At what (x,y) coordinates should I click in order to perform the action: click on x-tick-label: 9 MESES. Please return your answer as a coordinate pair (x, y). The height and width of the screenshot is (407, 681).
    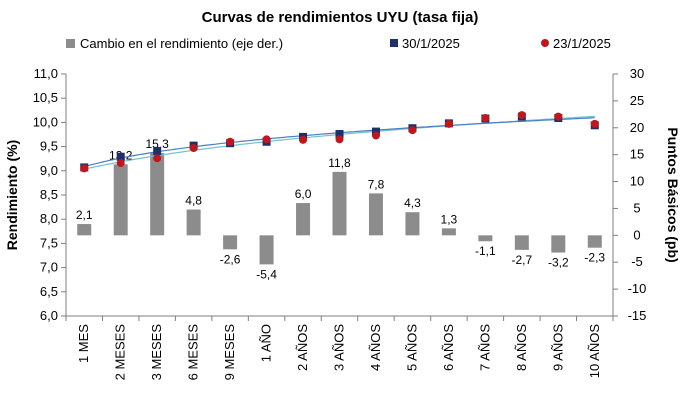
    Looking at the image, I should click on (229, 352).